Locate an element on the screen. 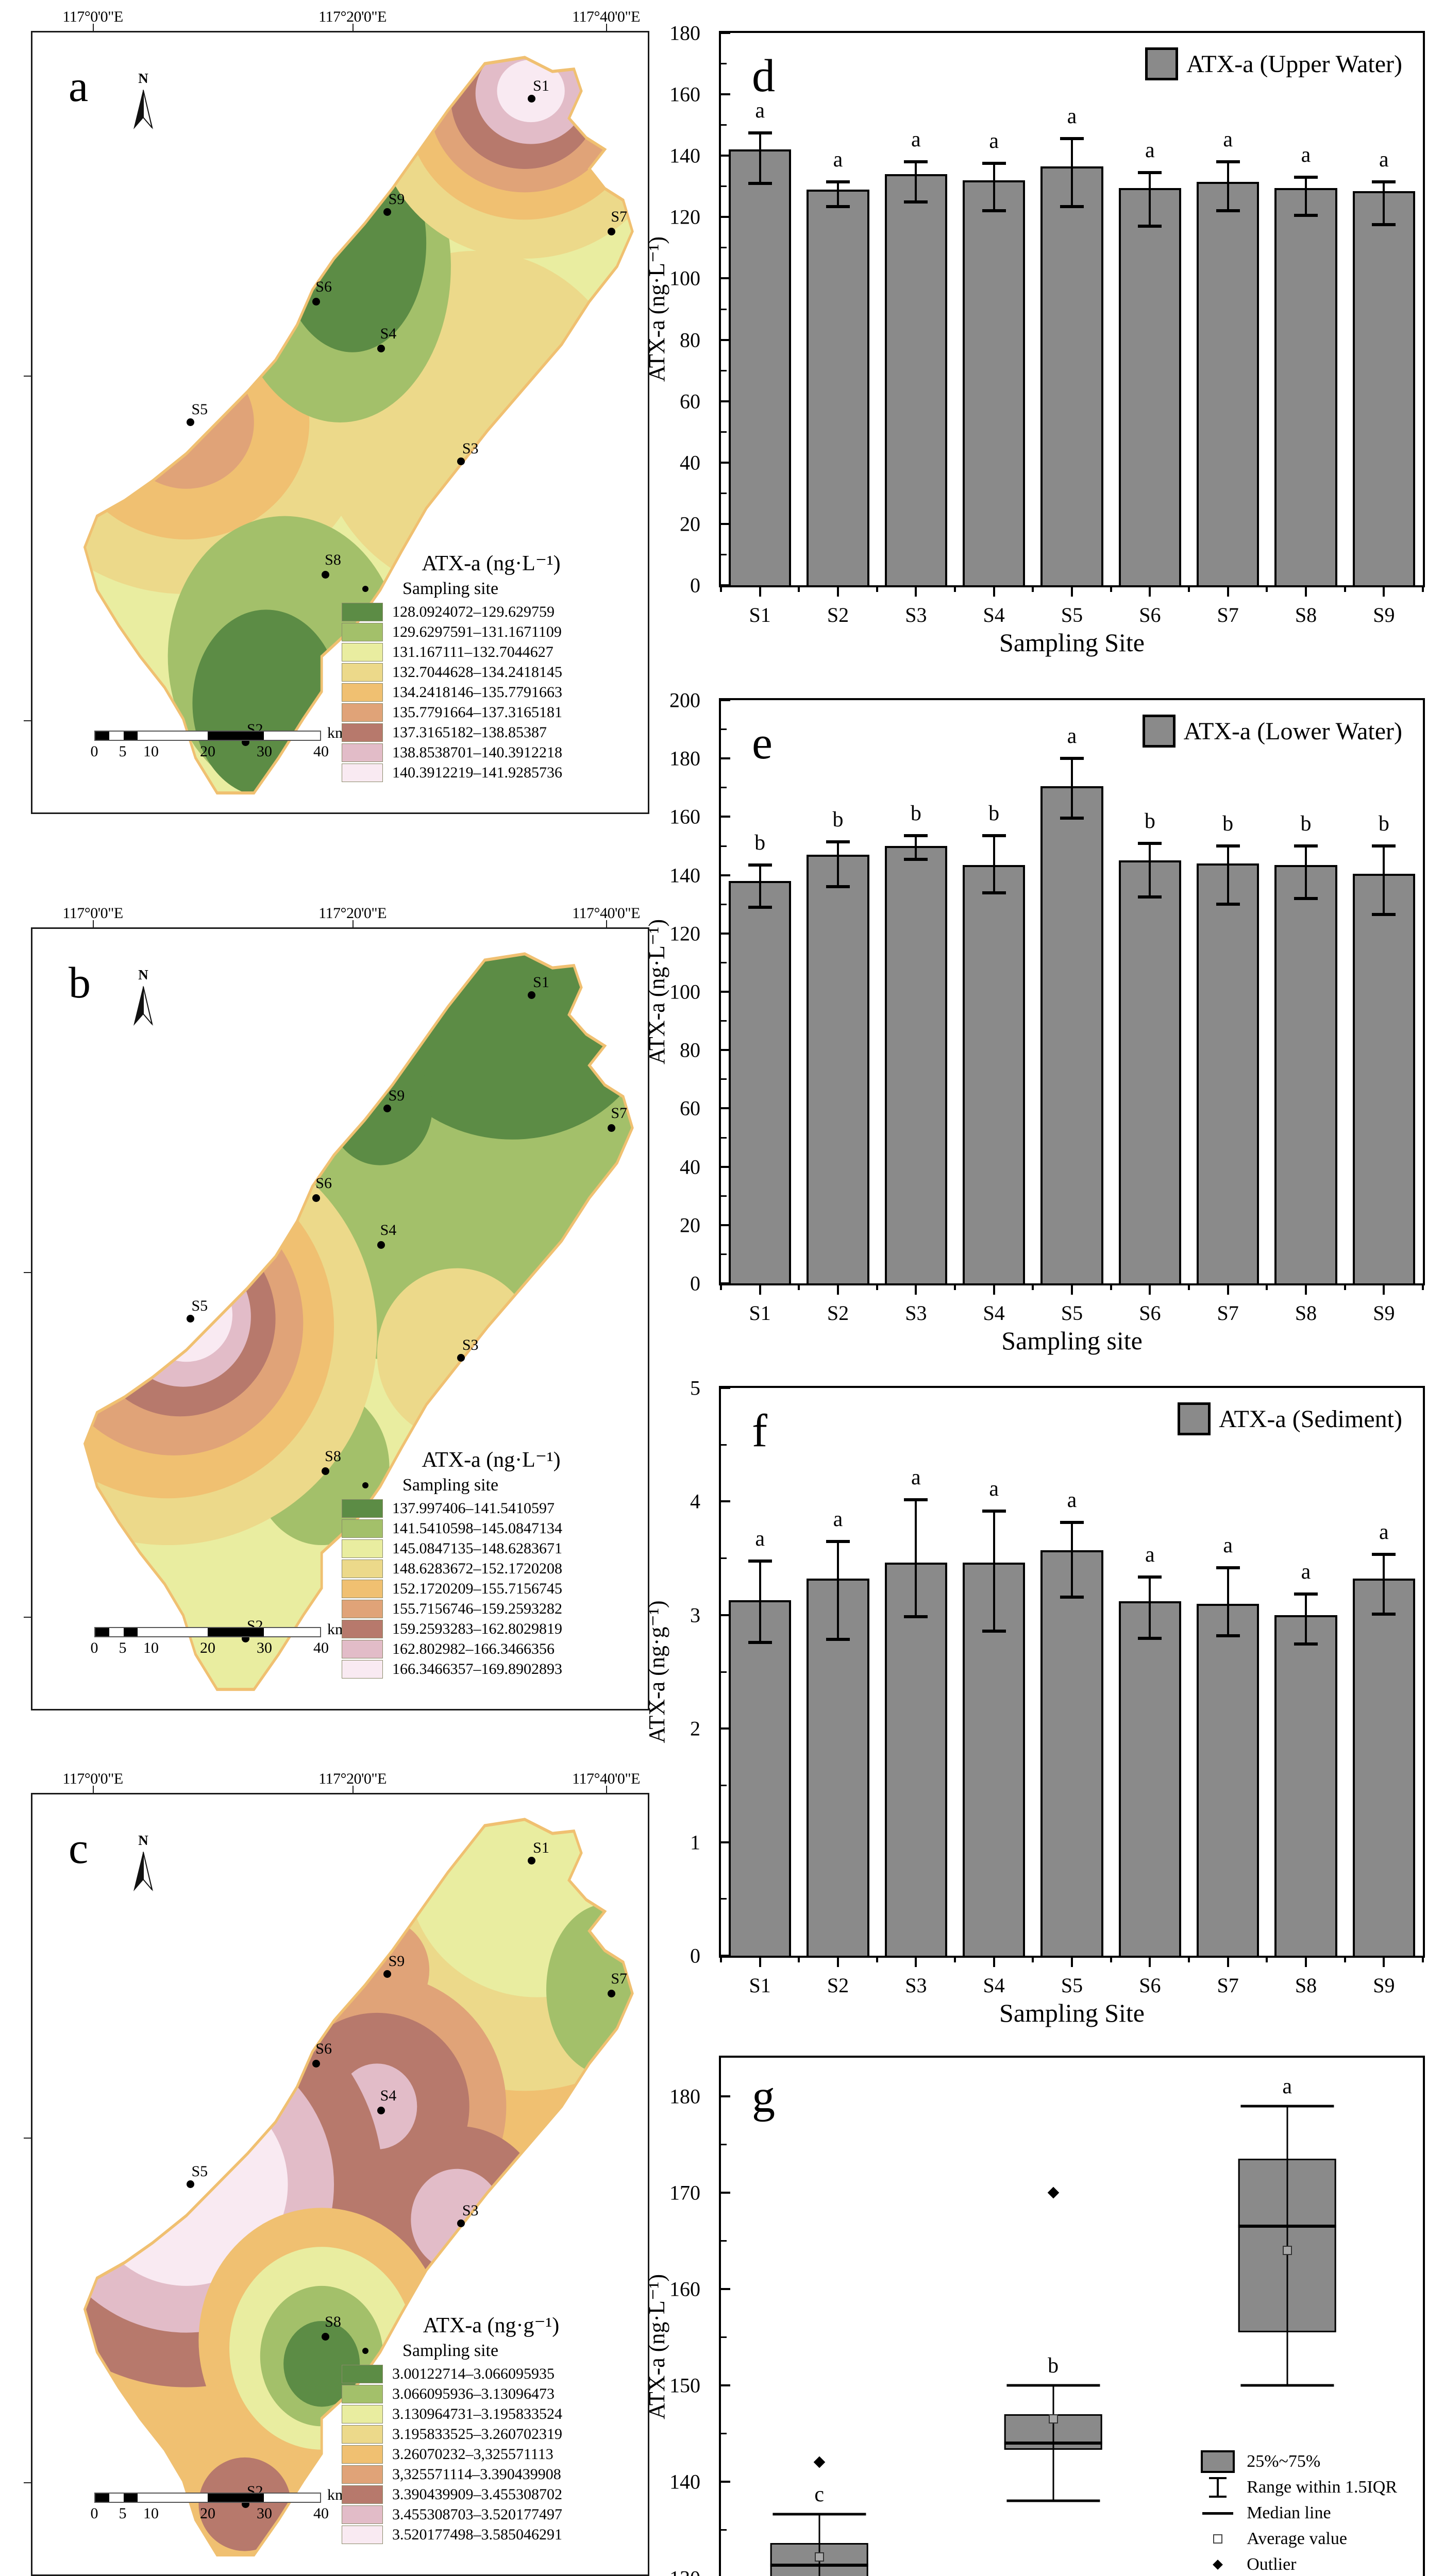 The height and width of the screenshot is (2576, 1444). legend-class-row: 3.520177498–3.585046291 is located at coordinates (491, 2535).